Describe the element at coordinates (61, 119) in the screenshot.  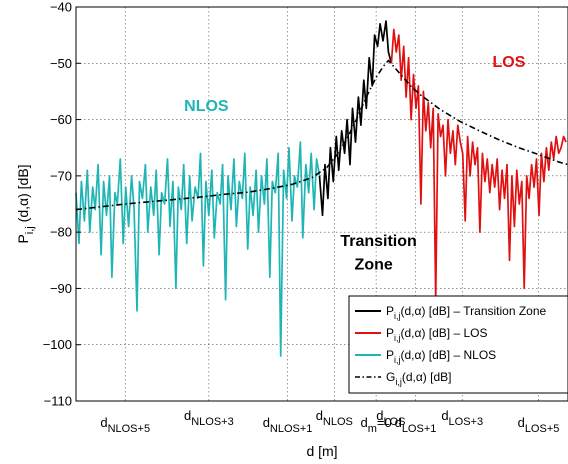
I see `y-tick-label: −60` at that location.